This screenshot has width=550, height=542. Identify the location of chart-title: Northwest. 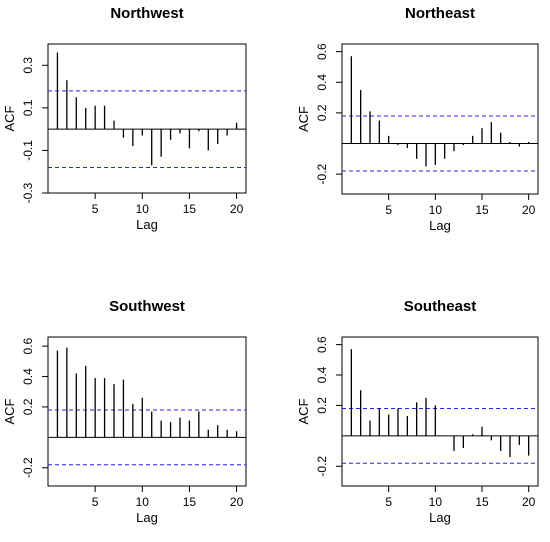
(146, 13).